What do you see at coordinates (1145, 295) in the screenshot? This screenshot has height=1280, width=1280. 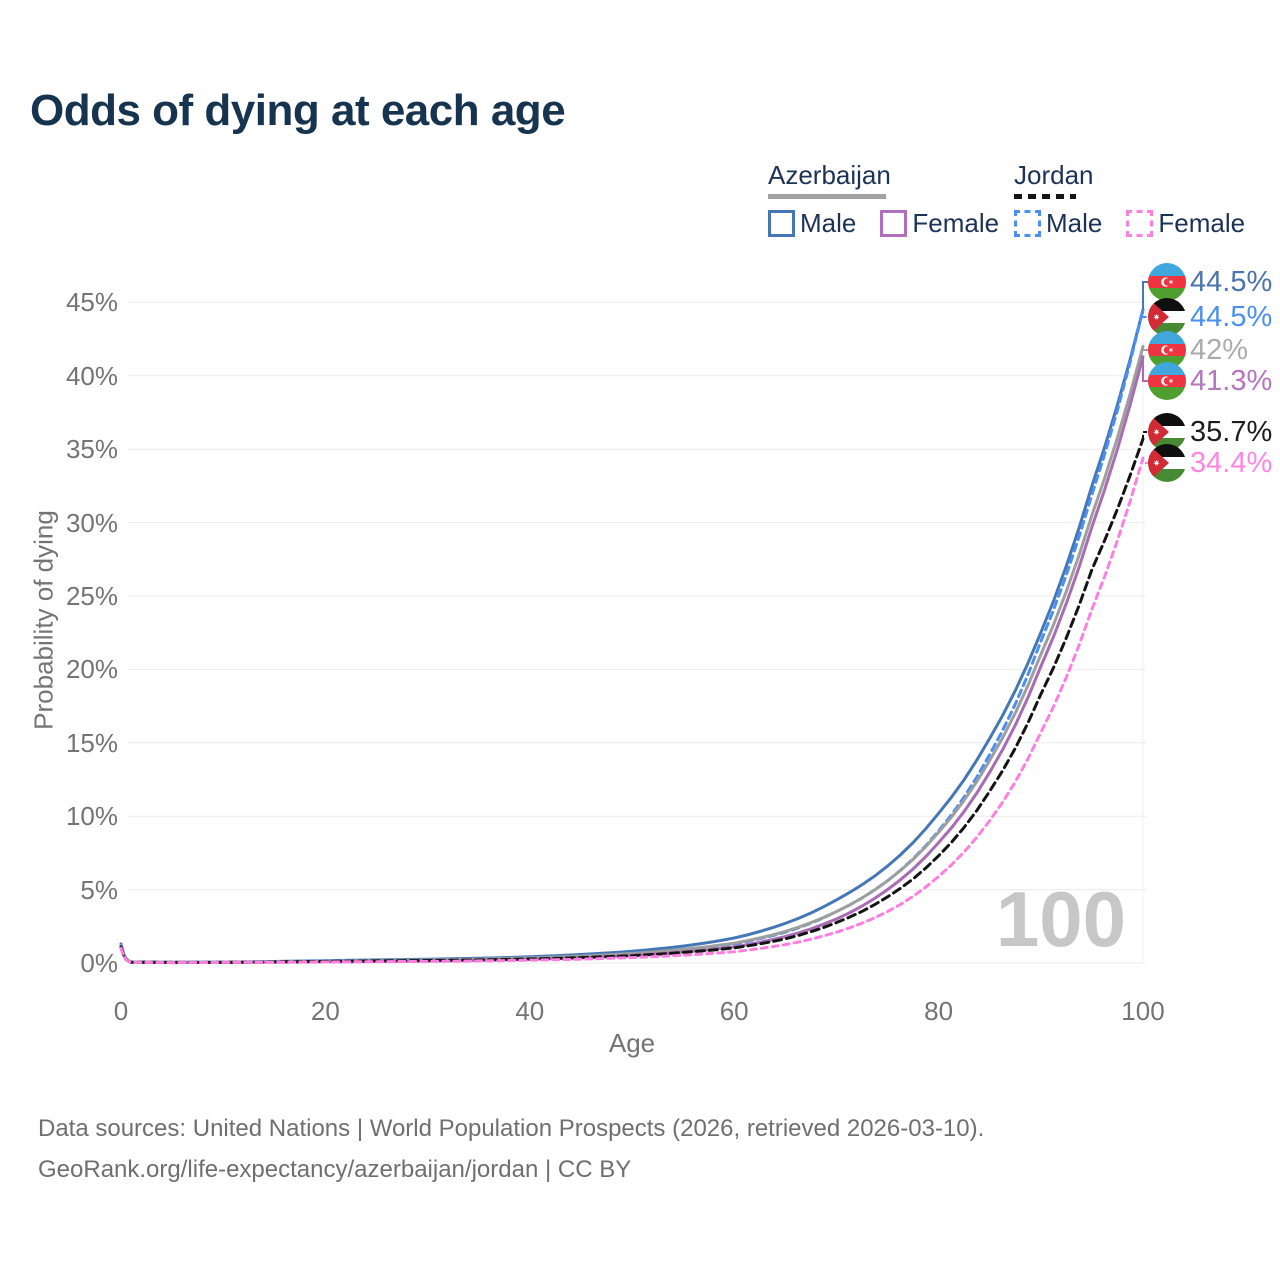 I see `leader-line-azerbaijan-male` at bounding box center [1145, 295].